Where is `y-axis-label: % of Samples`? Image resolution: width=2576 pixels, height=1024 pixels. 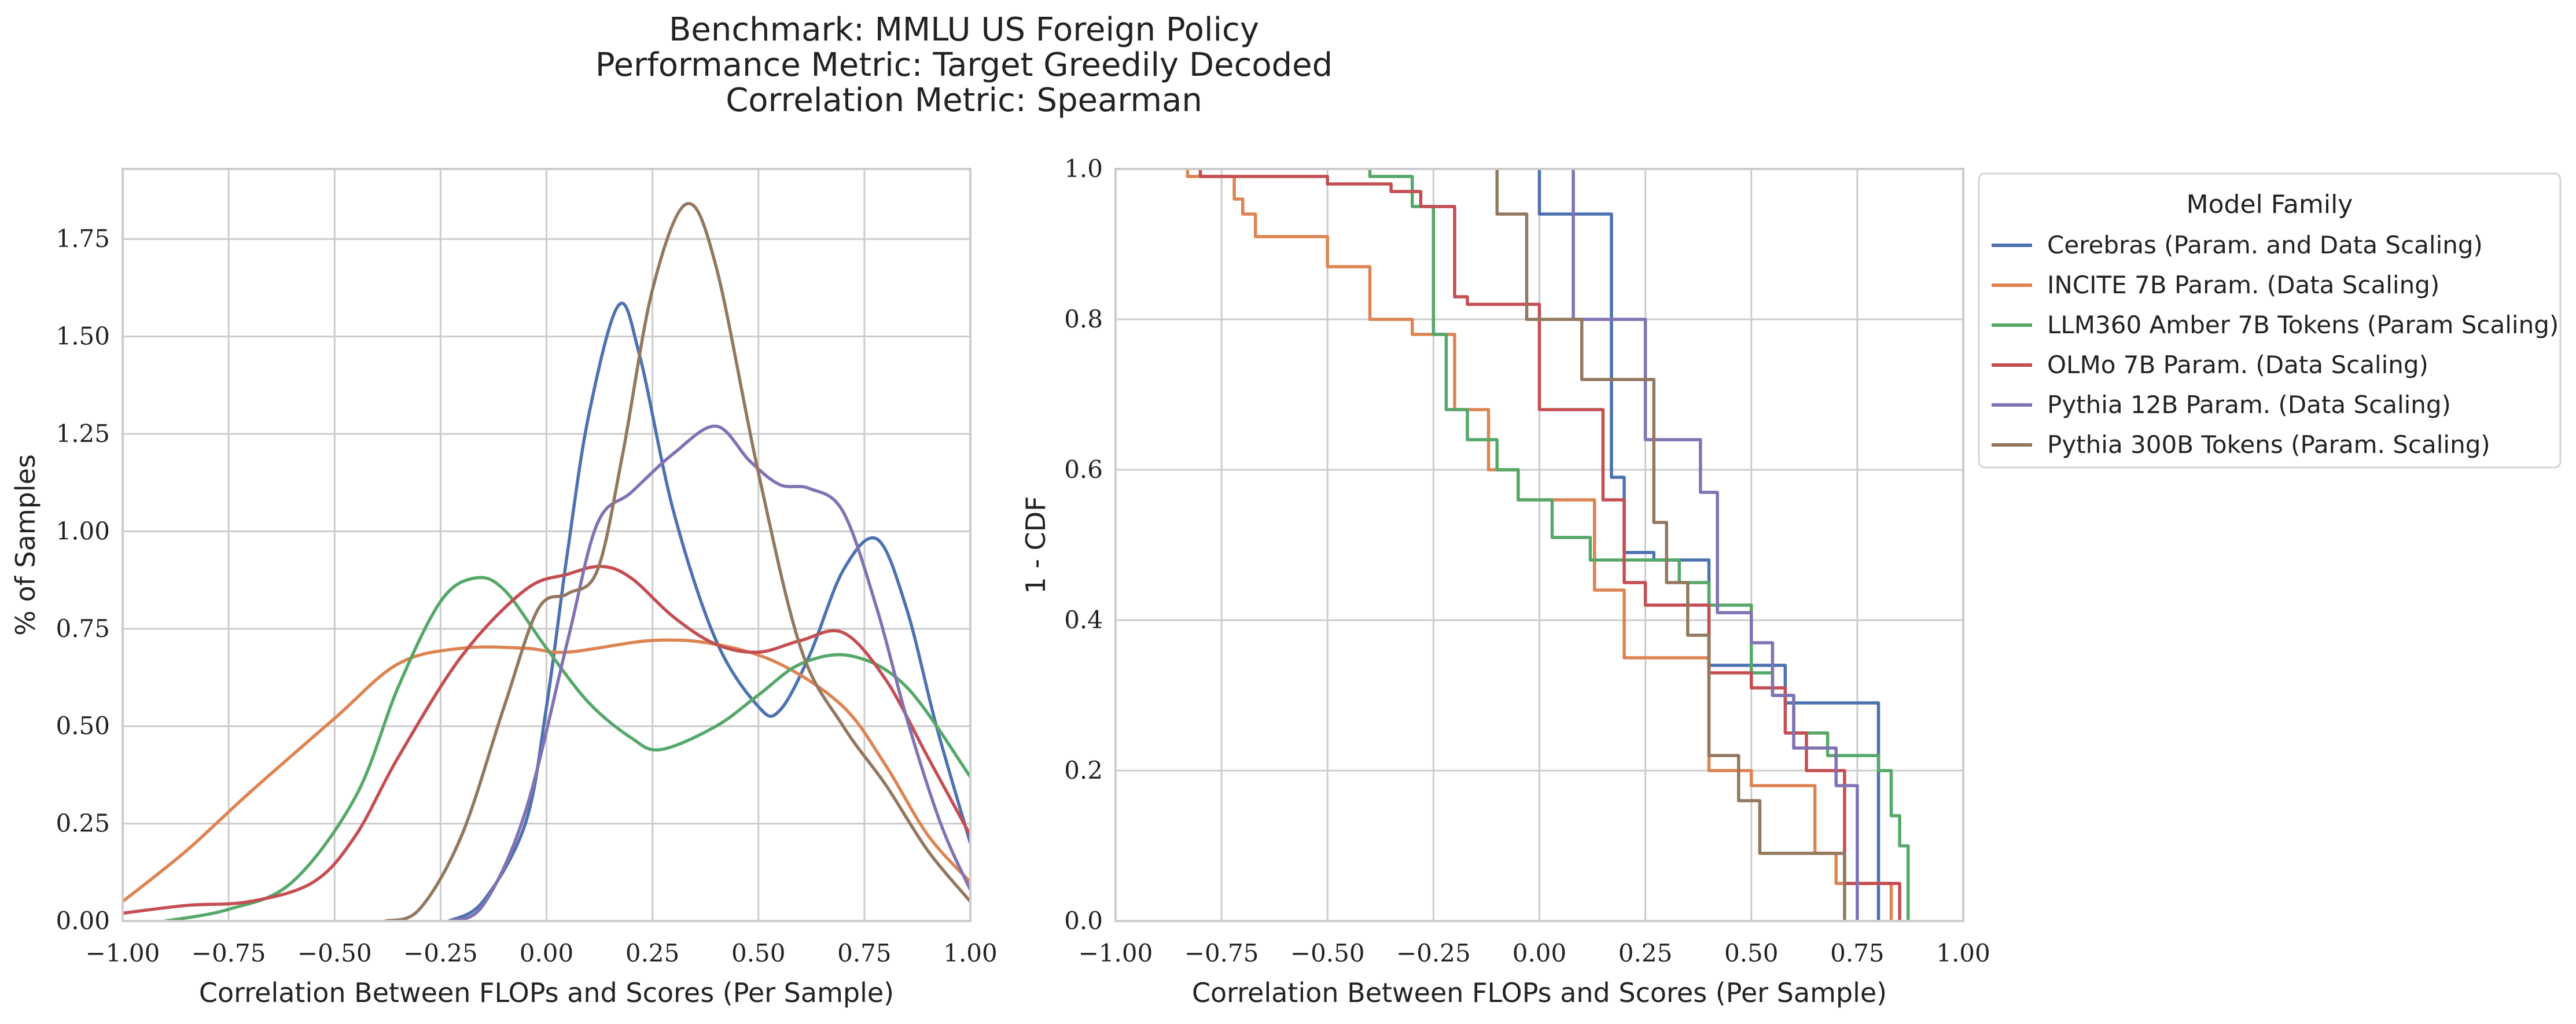 y-axis-label: % of Samples is located at coordinates (25, 545).